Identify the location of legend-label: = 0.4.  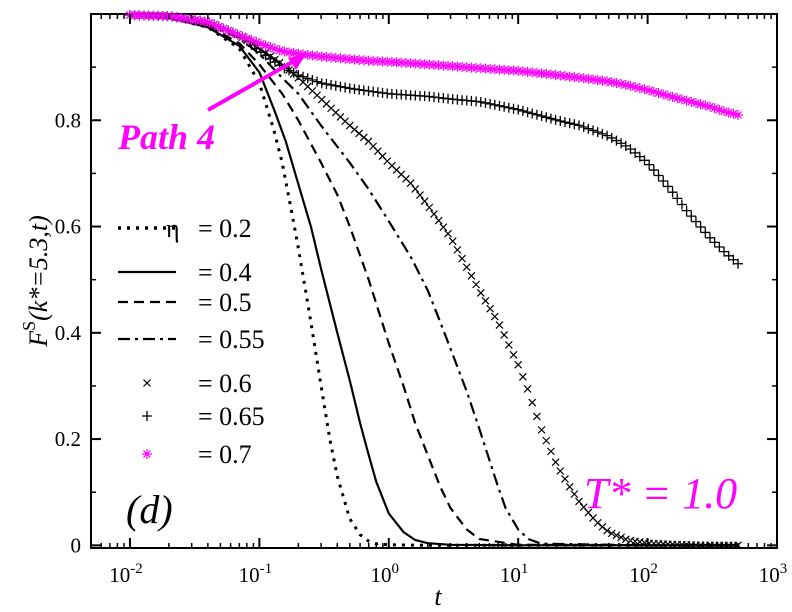
(225, 272).